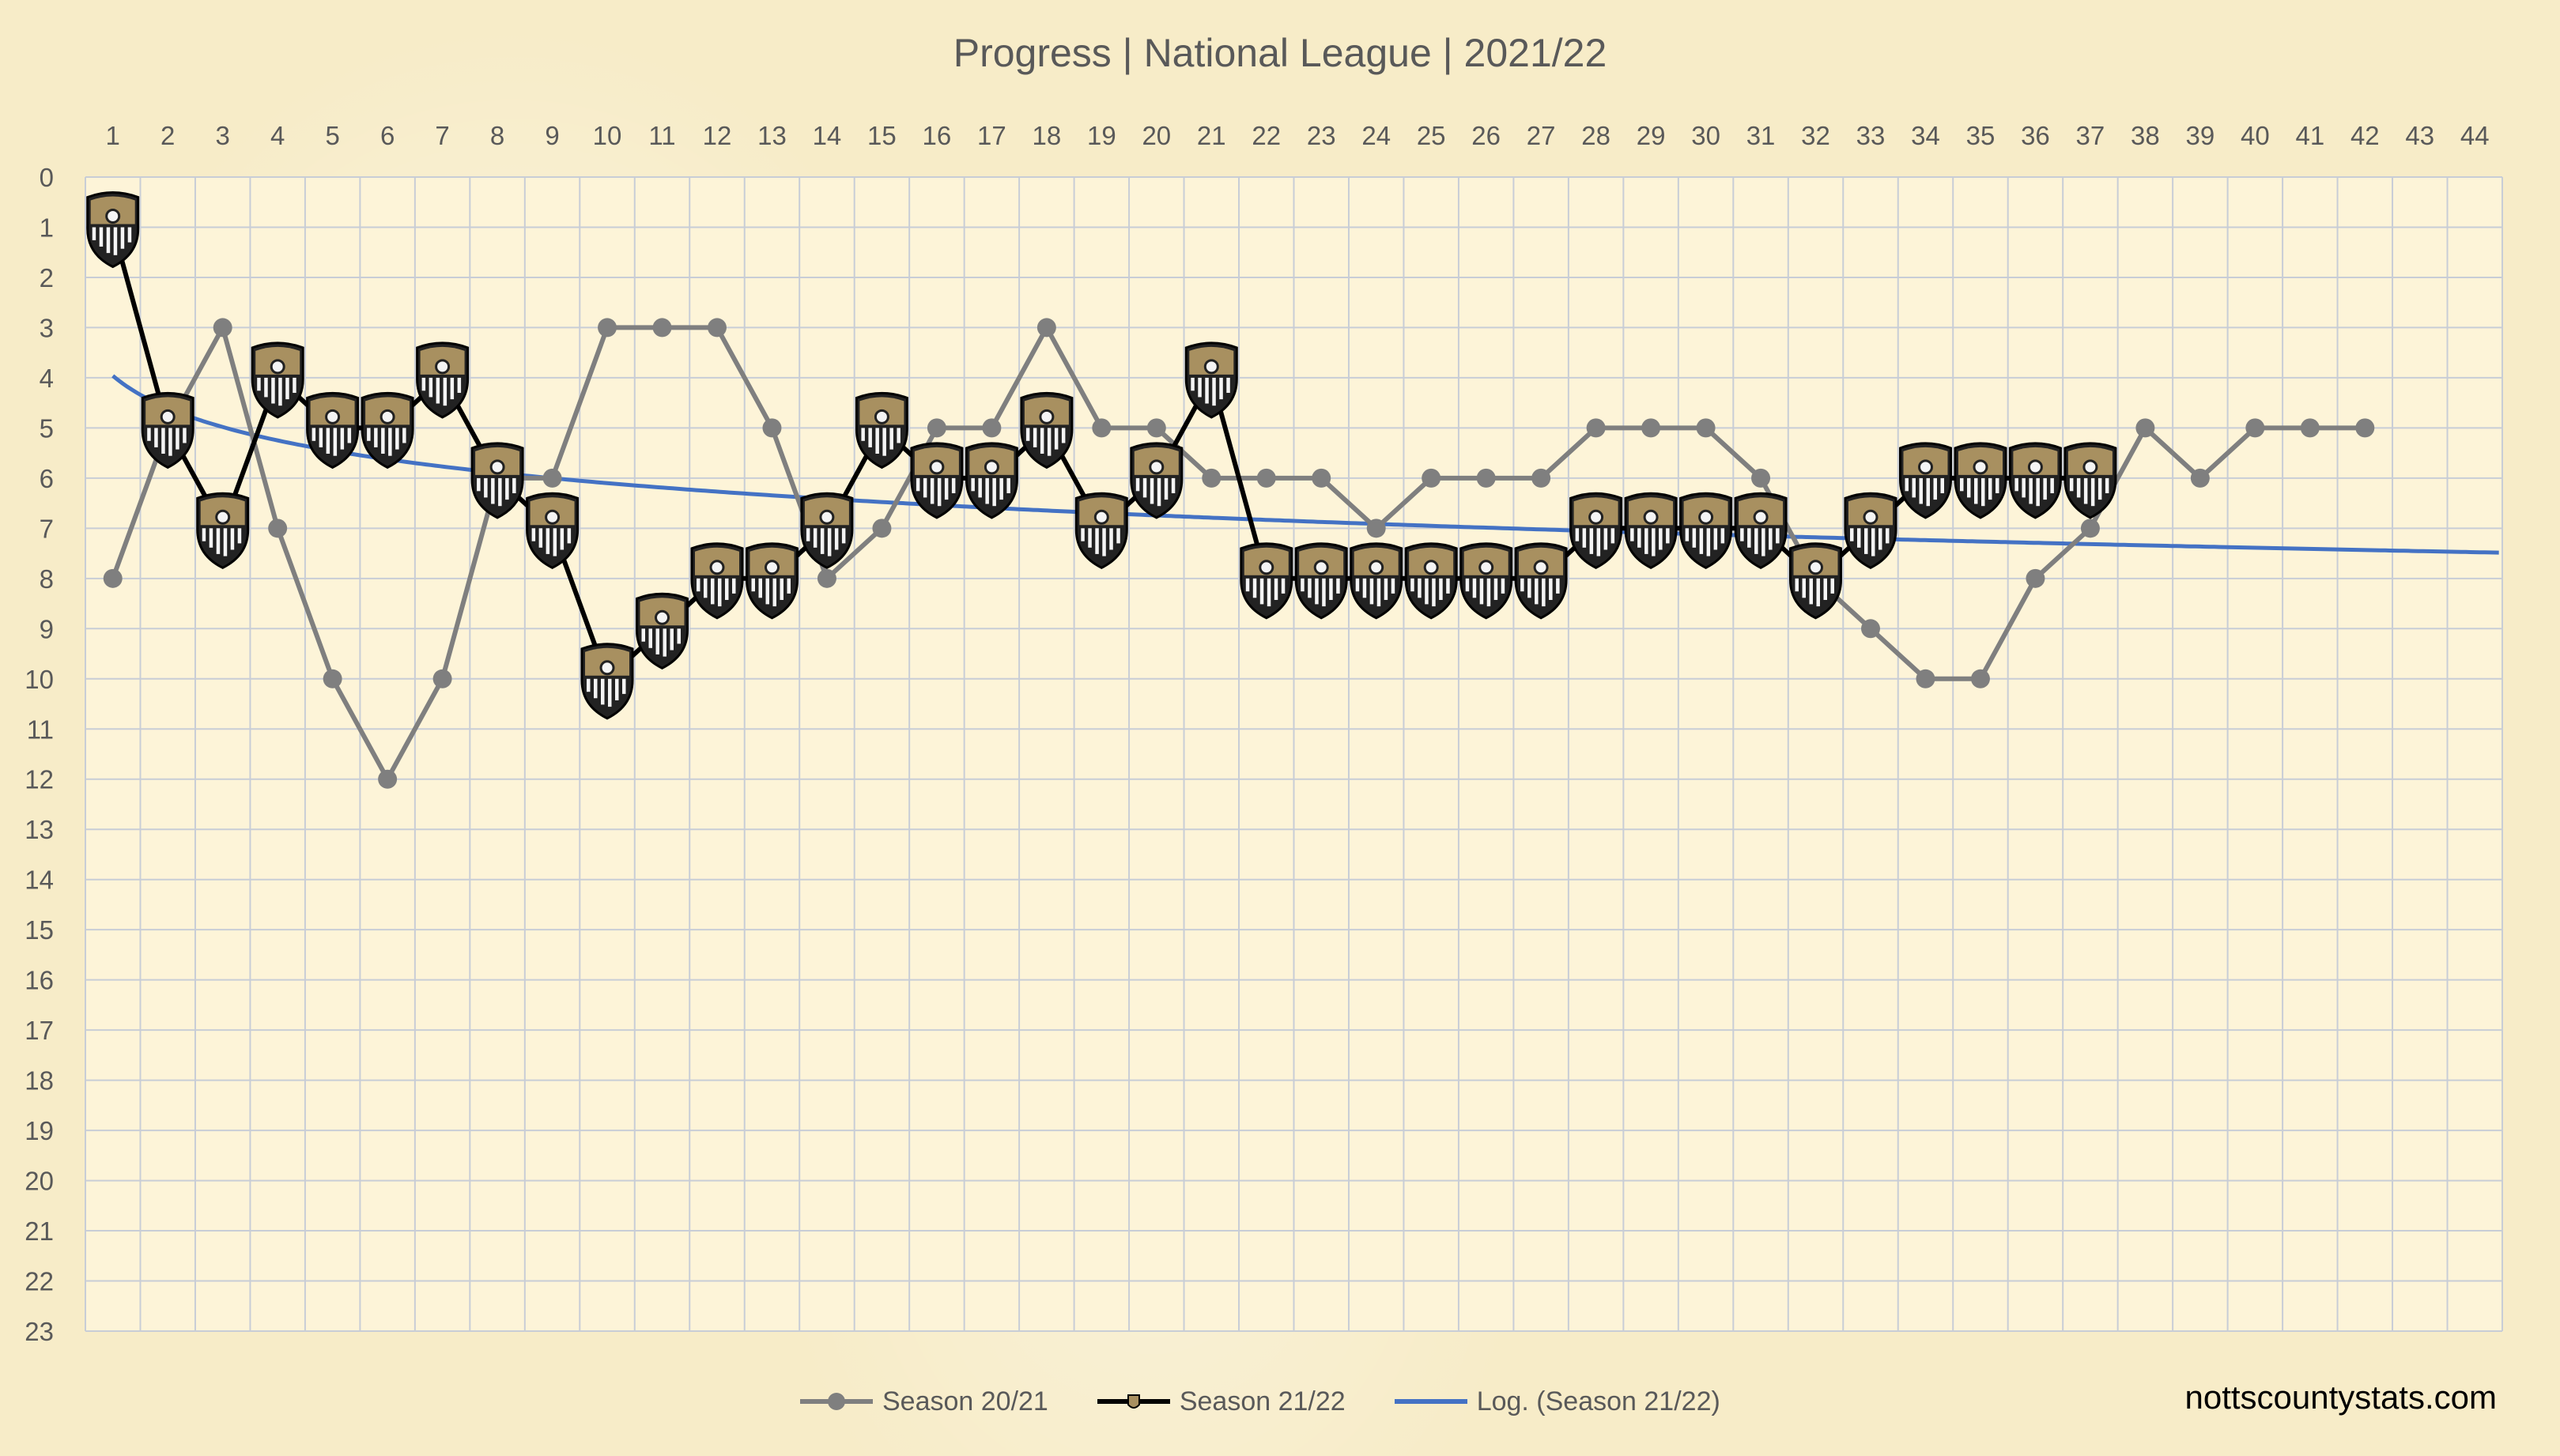 Image resolution: width=2560 pixels, height=1456 pixels. I want to click on x-tick-label: 43, so click(2419, 135).